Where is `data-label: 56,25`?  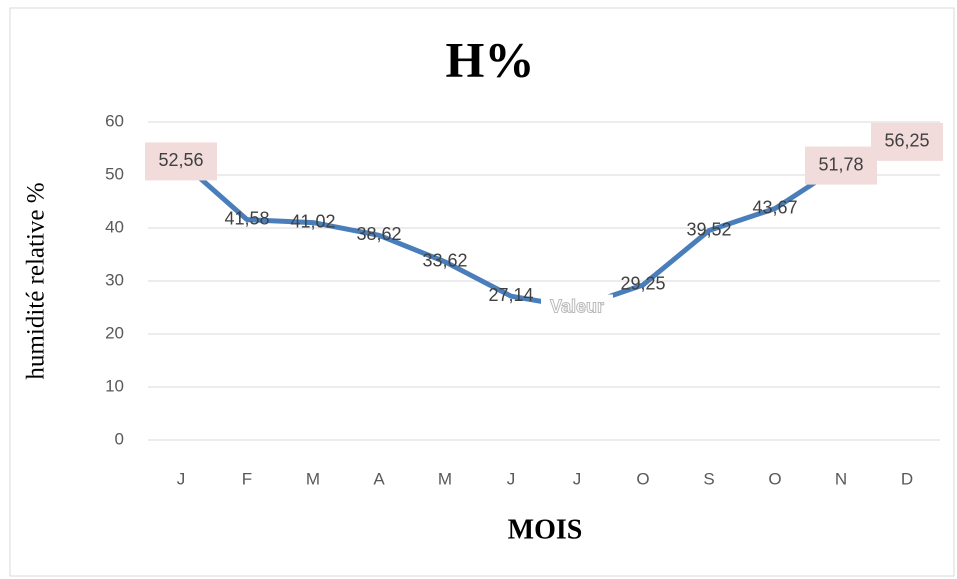 data-label: 56,25 is located at coordinates (906, 141).